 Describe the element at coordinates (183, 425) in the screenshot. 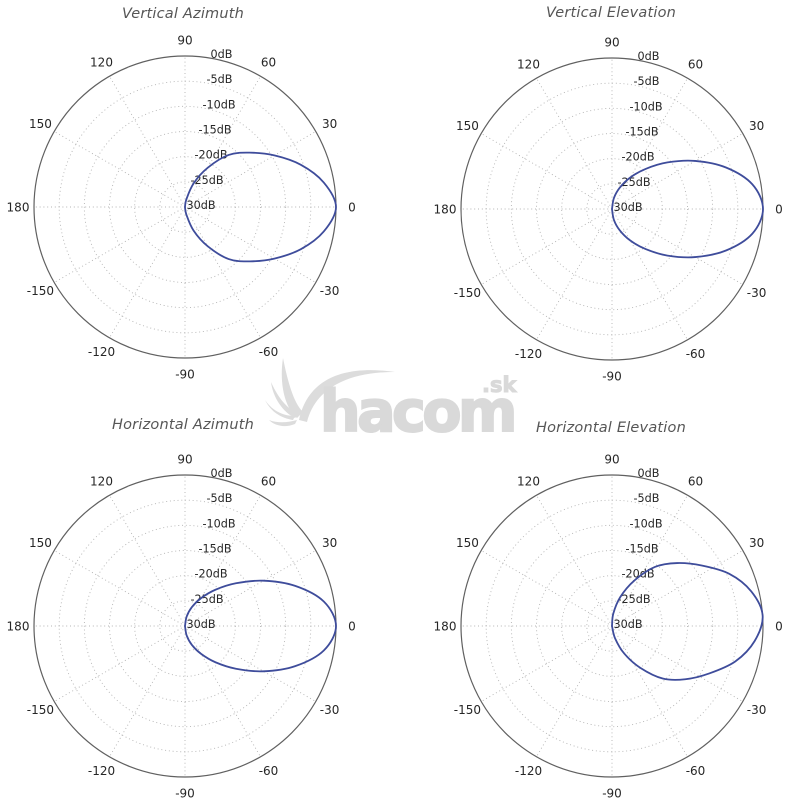

I see `plot-title-horizontal-azimuth: Horizontal Azimuth` at that location.